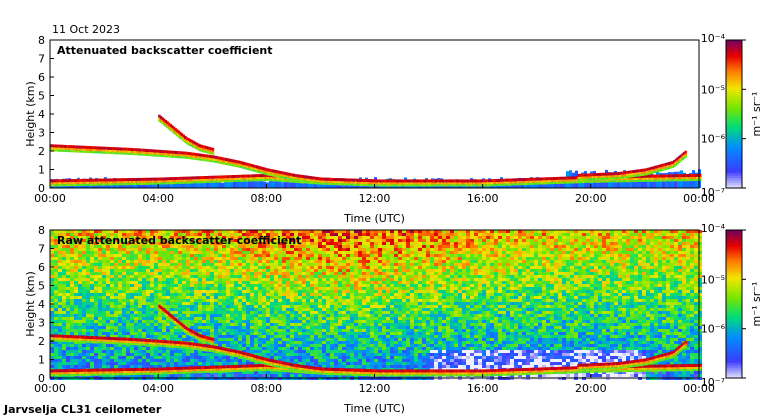  Describe the element at coordinates (165, 50) in the screenshot. I see `panel-title: Attenuated backscatter coefficient` at that location.